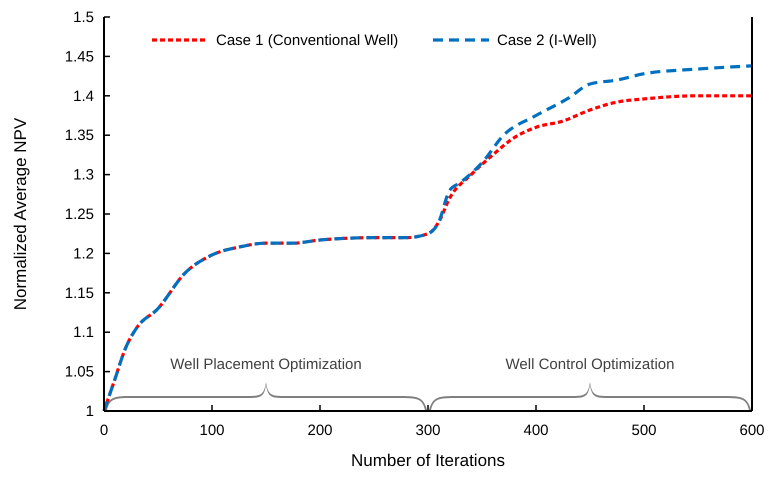 The image size is (771, 486). I want to click on legend-label: Case 1 (Conventional Well), so click(307, 40).